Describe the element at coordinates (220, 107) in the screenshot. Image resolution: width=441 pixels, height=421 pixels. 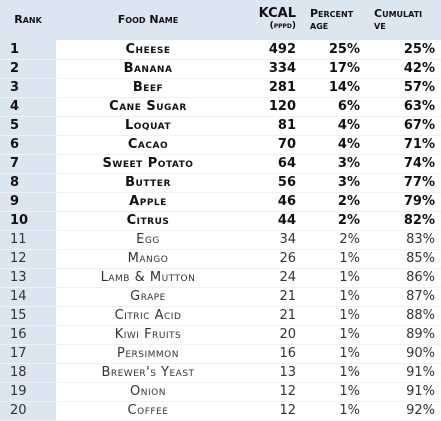
I see `table-row: 4 Cane Sugar 120 6% 63%` at that location.